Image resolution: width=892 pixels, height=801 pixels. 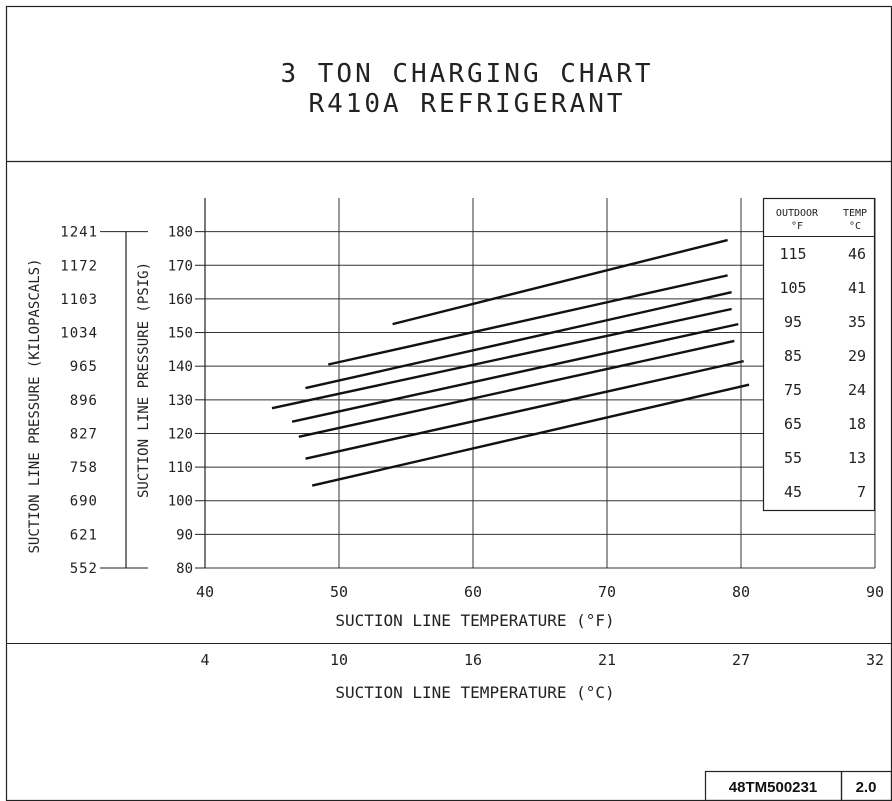 What do you see at coordinates (184, 569) in the screenshot?
I see `y-tick-label: 80` at bounding box center [184, 569].